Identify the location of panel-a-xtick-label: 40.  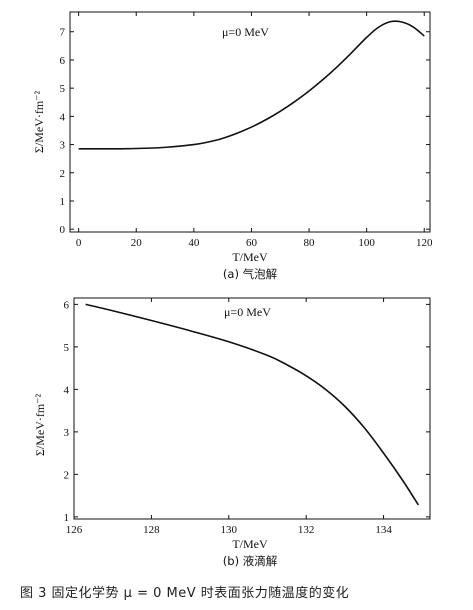
(194, 243).